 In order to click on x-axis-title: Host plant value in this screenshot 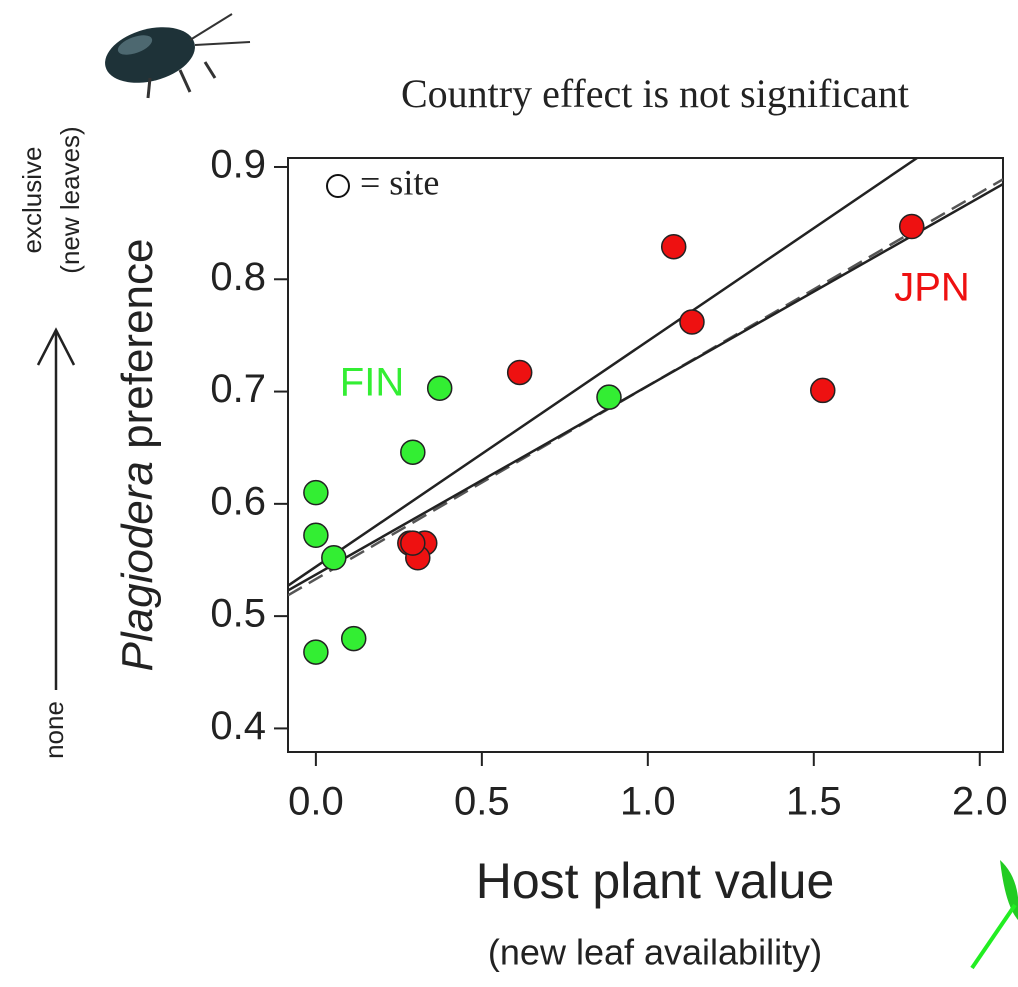, I will do `click(655, 881)`.